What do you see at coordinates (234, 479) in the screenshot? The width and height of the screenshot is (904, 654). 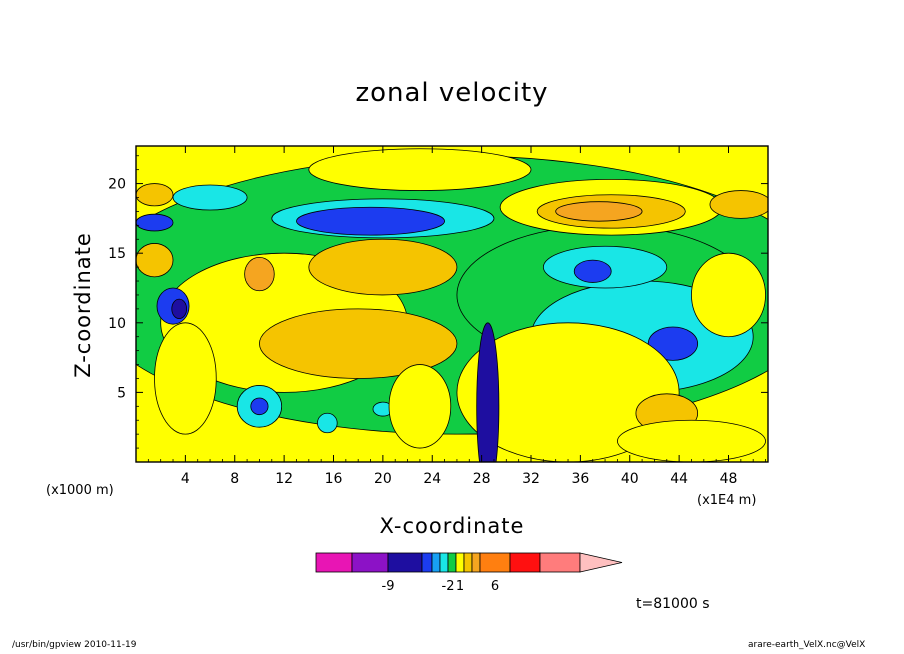 I see `x-tick-label: 8` at bounding box center [234, 479].